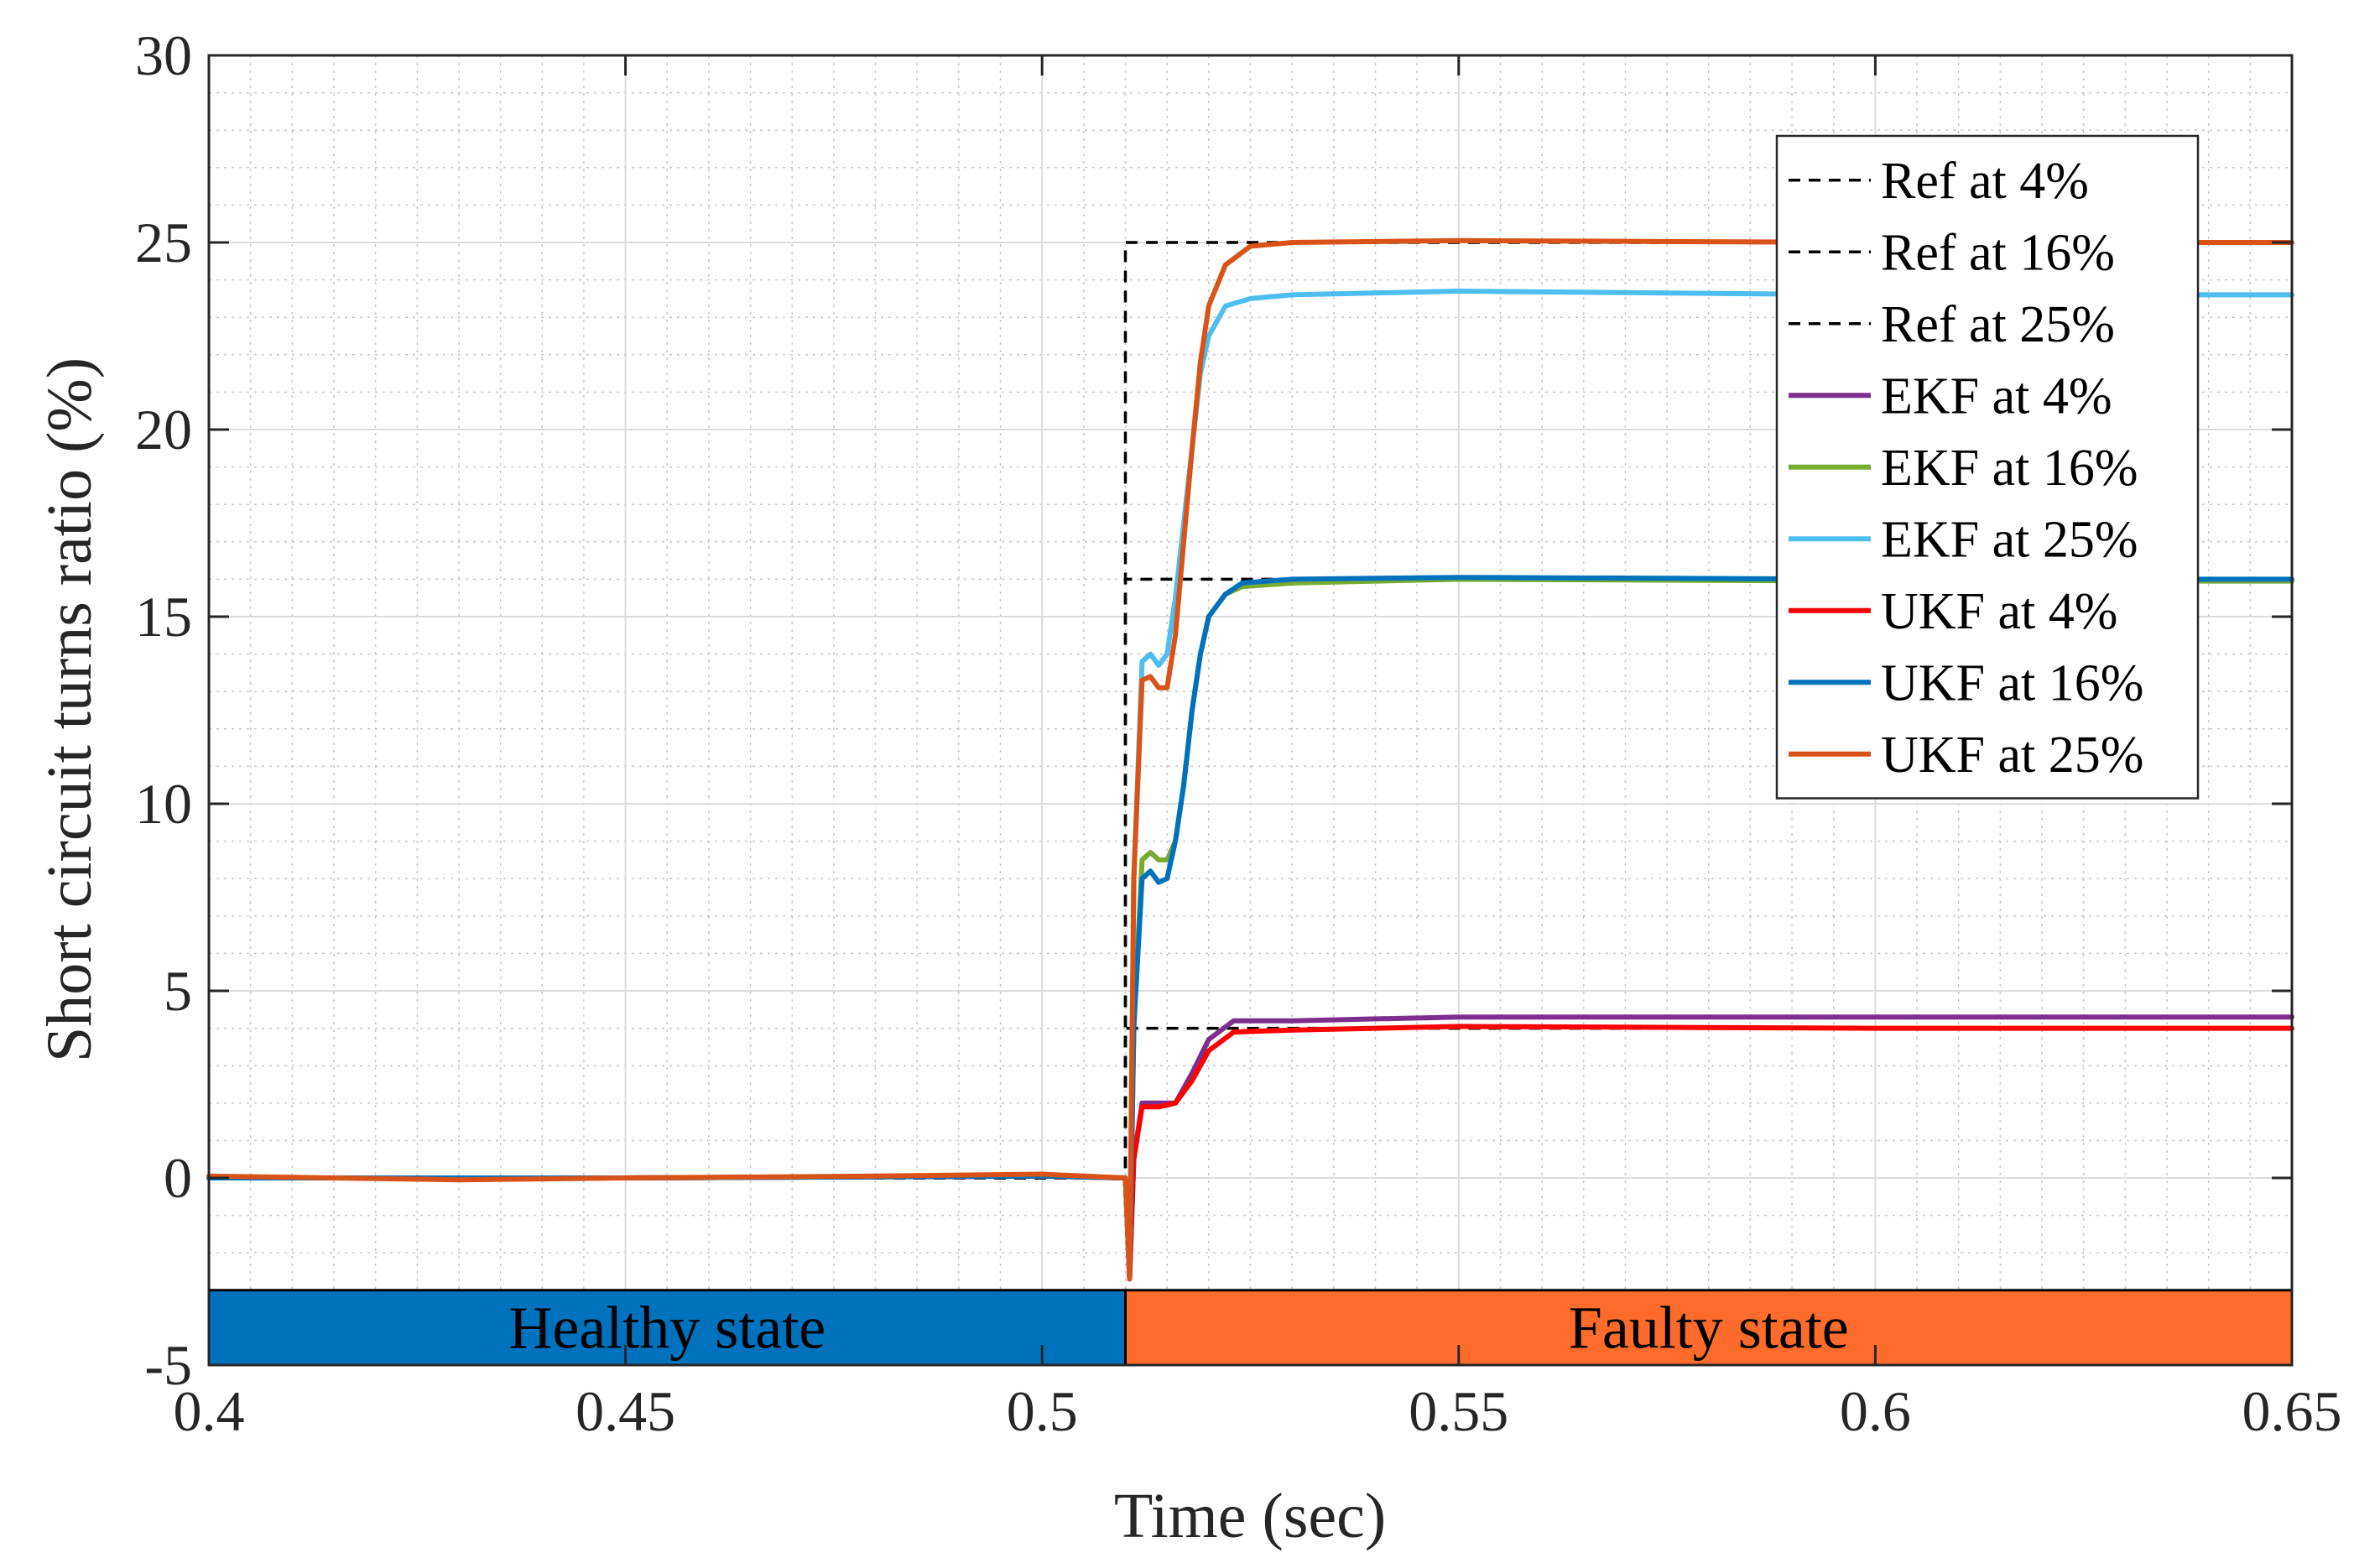 The width and height of the screenshot is (2380, 1558). What do you see at coordinates (209, 1411) in the screenshot?
I see `x-tick-label: 0.4` at bounding box center [209, 1411].